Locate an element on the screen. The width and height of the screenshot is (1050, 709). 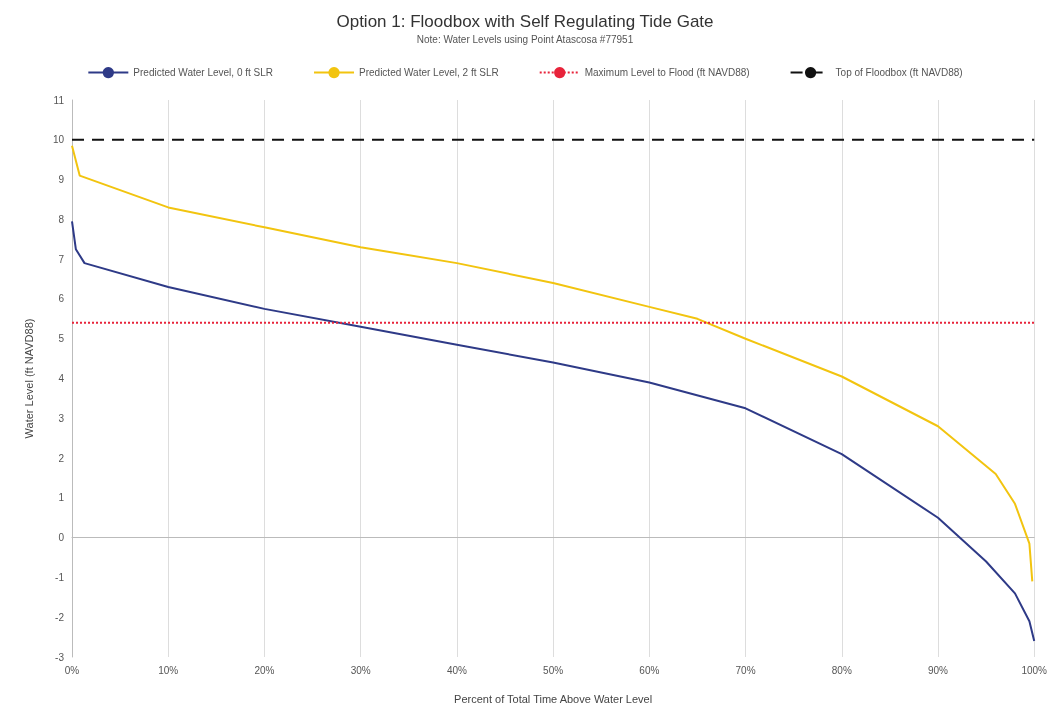
x-tick-label: 100% is located at coordinates (1034, 670).